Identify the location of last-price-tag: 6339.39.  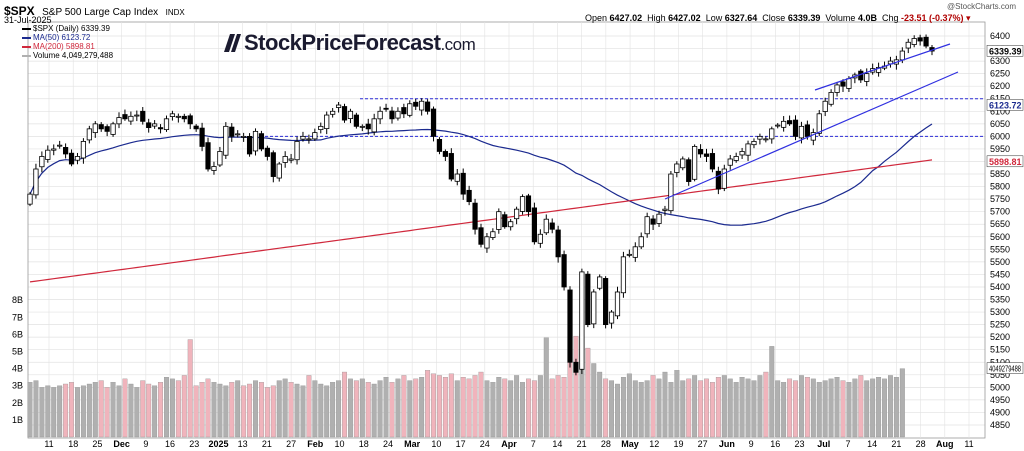
(1005, 51).